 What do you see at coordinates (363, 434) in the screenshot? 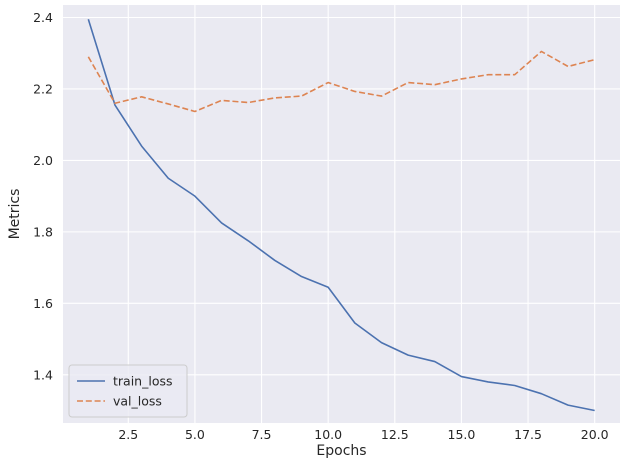
I see `x-axis-ticks: 2.5 5.0 7.5 10.0 12.5 15.0 17.5 20.0` at bounding box center [363, 434].